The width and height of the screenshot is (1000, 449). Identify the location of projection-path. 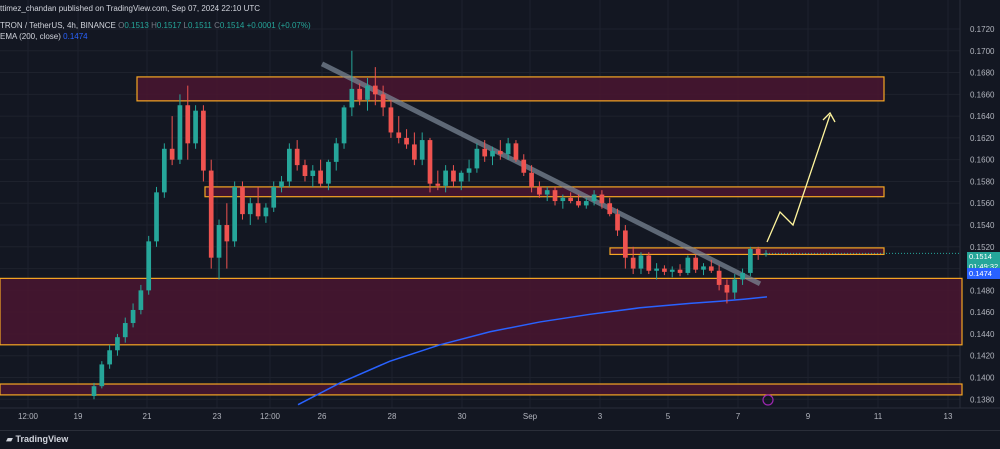
(798, 178).